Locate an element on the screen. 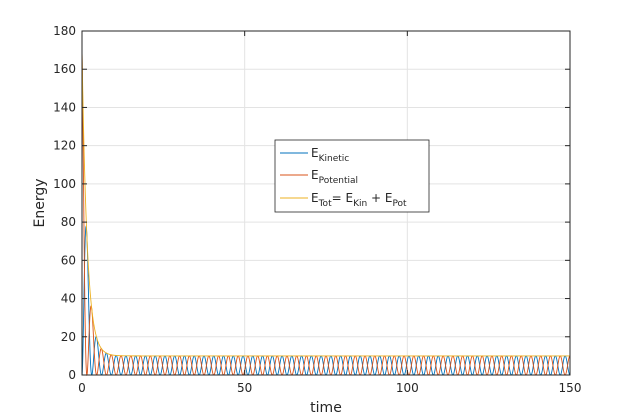  legend-label-kinetic: EKinetic is located at coordinates (330, 155).